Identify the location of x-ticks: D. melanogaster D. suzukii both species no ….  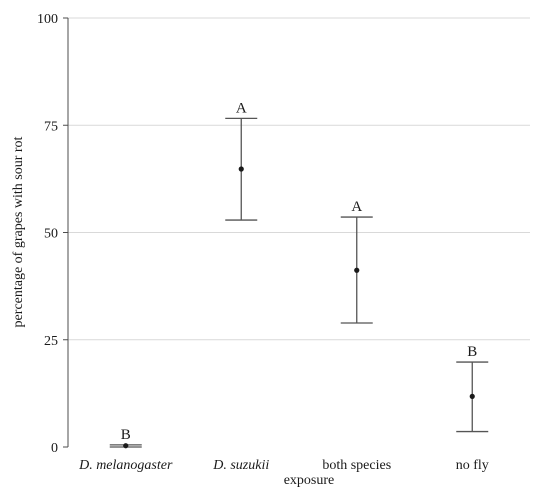
(283, 465).